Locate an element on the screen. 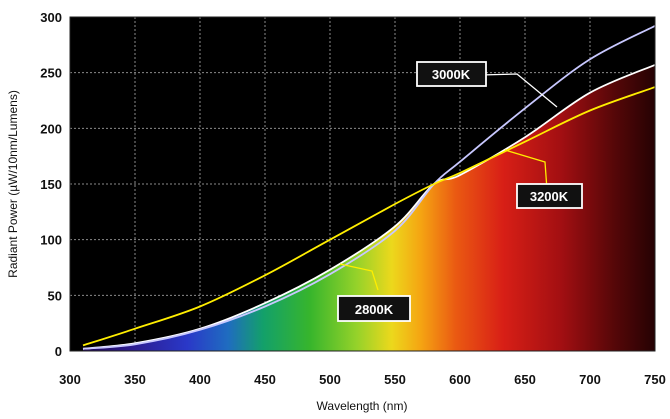 Image resolution: width=670 pixels, height=419 pixels. callout-label-3200k: 3200K is located at coordinates (549, 196).